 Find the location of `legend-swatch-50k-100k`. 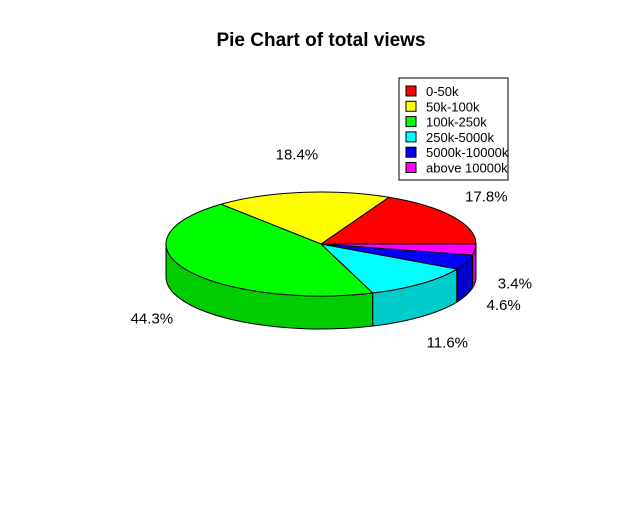

legend-swatch-50k-100k is located at coordinates (411, 106).